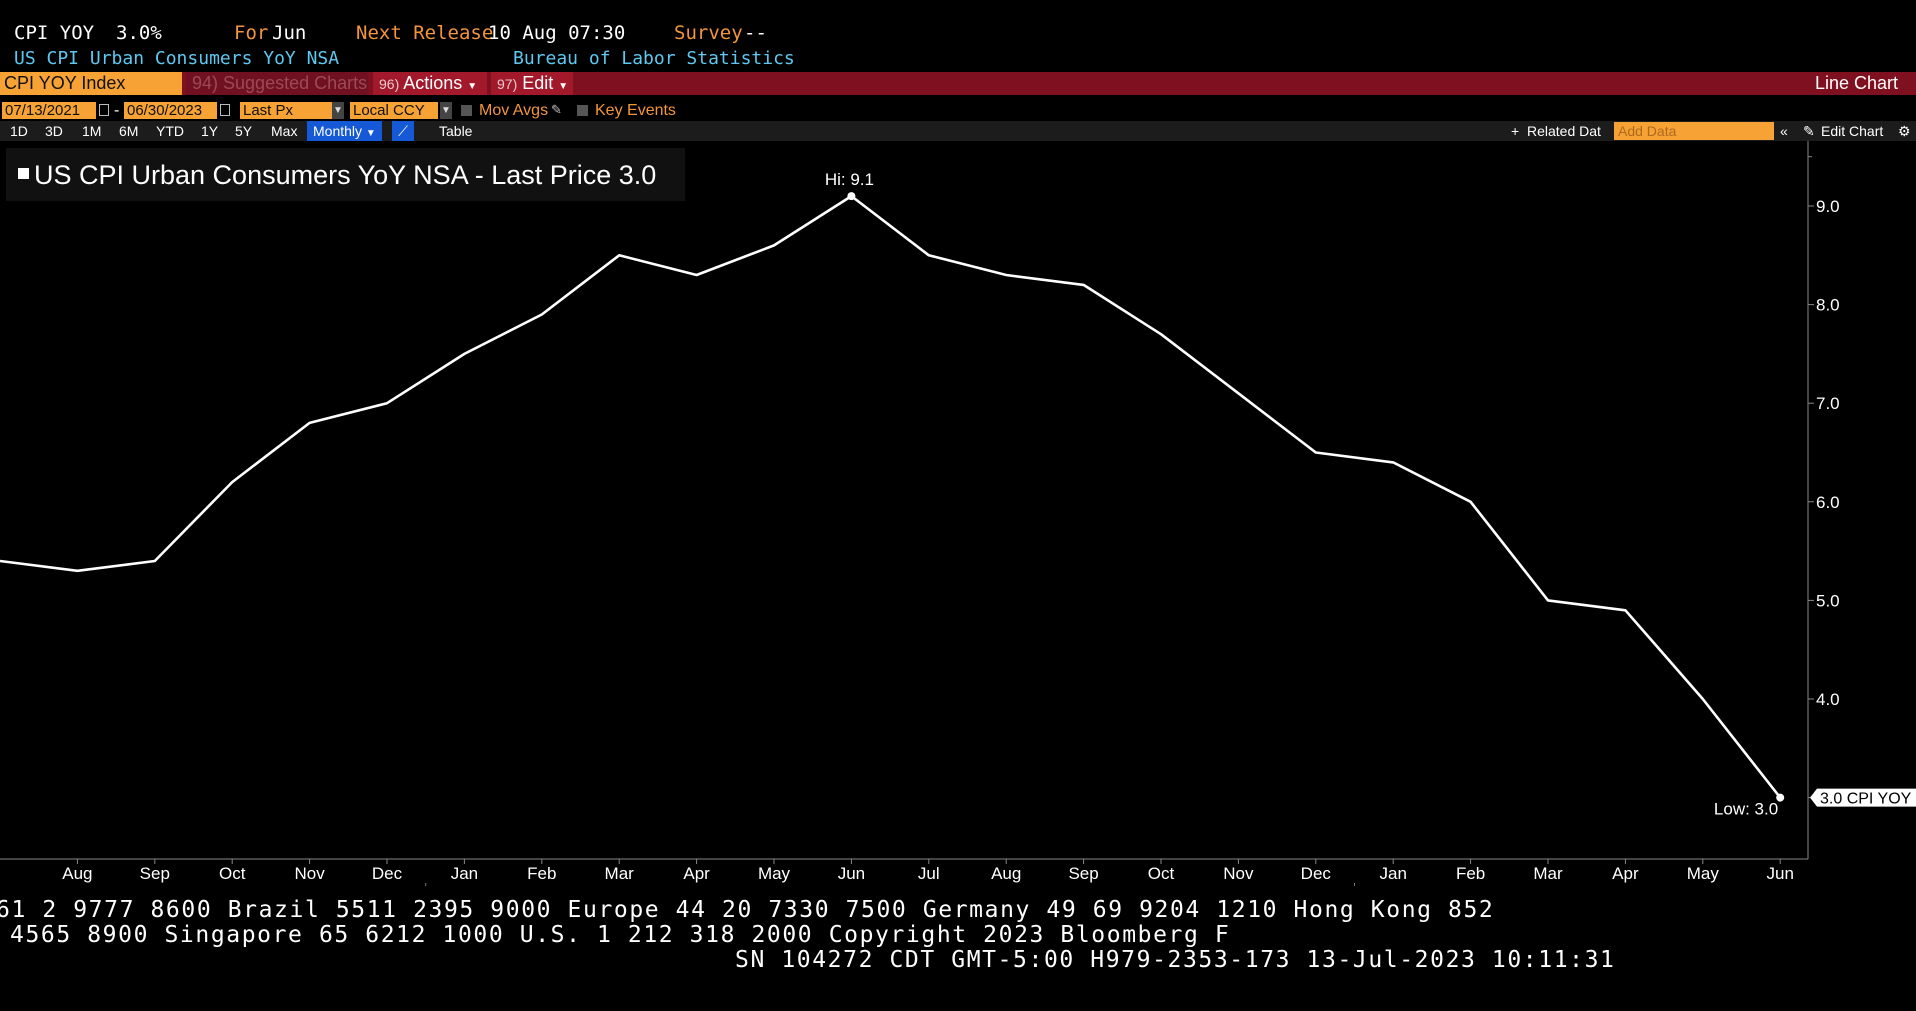 This screenshot has height=1011, width=1916. I want to click on hi-label: Hi: 9.1, so click(849, 179).